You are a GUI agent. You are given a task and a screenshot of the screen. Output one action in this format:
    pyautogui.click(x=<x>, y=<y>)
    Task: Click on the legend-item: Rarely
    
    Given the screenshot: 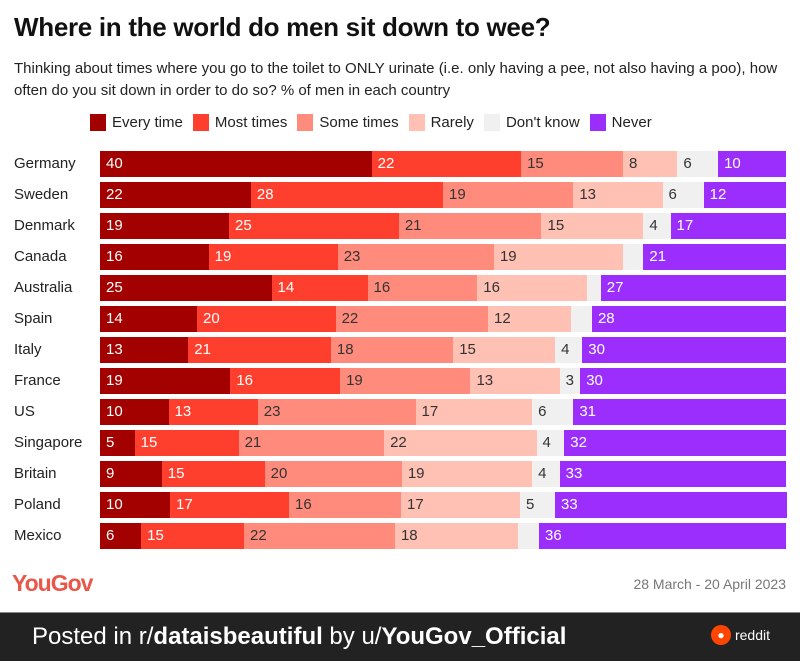 What is the action you would take?
    pyautogui.click(x=441, y=122)
    